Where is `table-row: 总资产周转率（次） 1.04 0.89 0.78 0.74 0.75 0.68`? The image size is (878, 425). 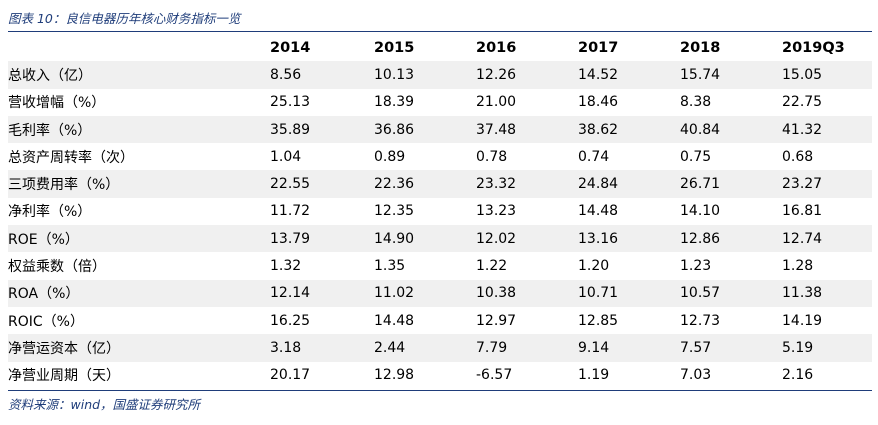
table-row: 总资产周转率（次） 1.04 0.89 0.78 0.74 0.75 0.68 is located at coordinates (440, 157).